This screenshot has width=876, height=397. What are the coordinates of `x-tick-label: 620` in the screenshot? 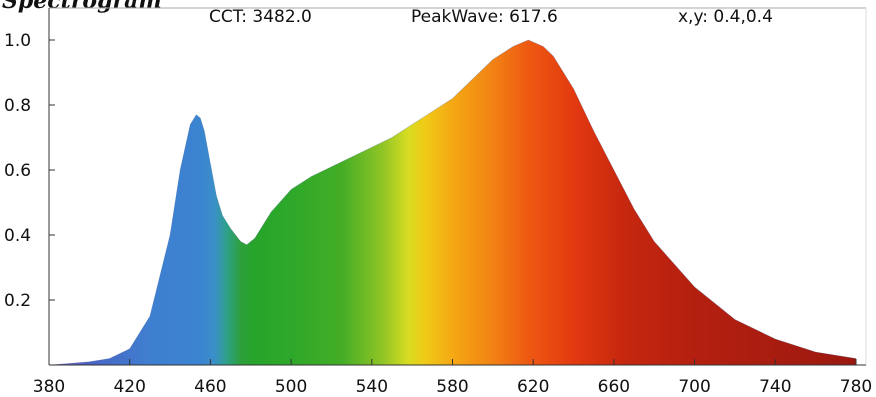 It's located at (533, 387).